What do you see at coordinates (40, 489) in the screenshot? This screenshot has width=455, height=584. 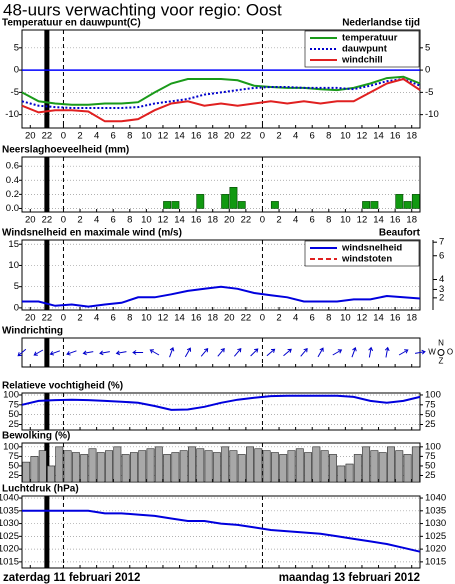 I see `panel-title: Luchtdruk (hPa)` at bounding box center [40, 489].